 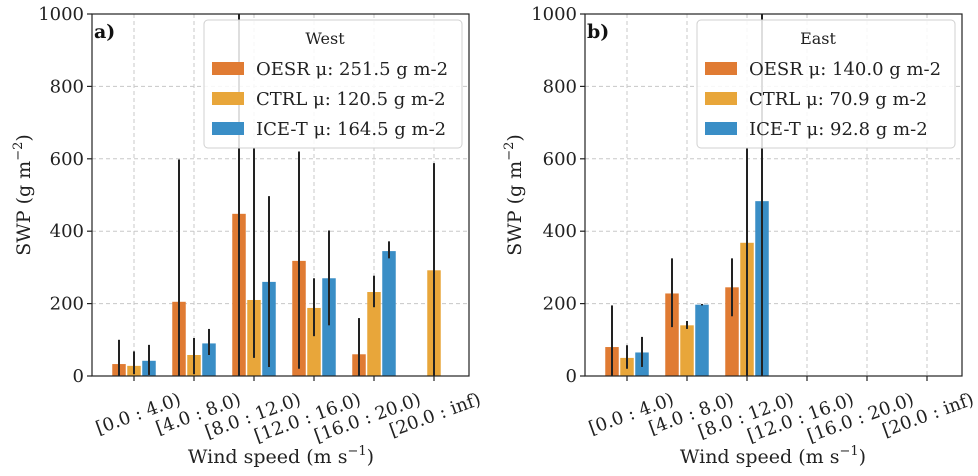 What do you see at coordinates (818, 38) in the screenshot?
I see `legend-title: East` at bounding box center [818, 38].